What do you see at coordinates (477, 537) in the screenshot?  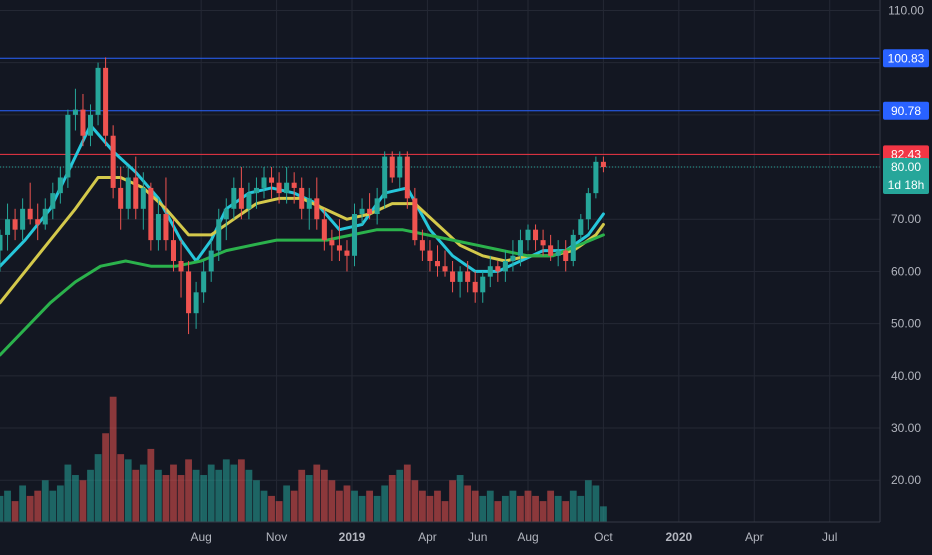 I see `time-tick-label: Jun` at bounding box center [477, 537].